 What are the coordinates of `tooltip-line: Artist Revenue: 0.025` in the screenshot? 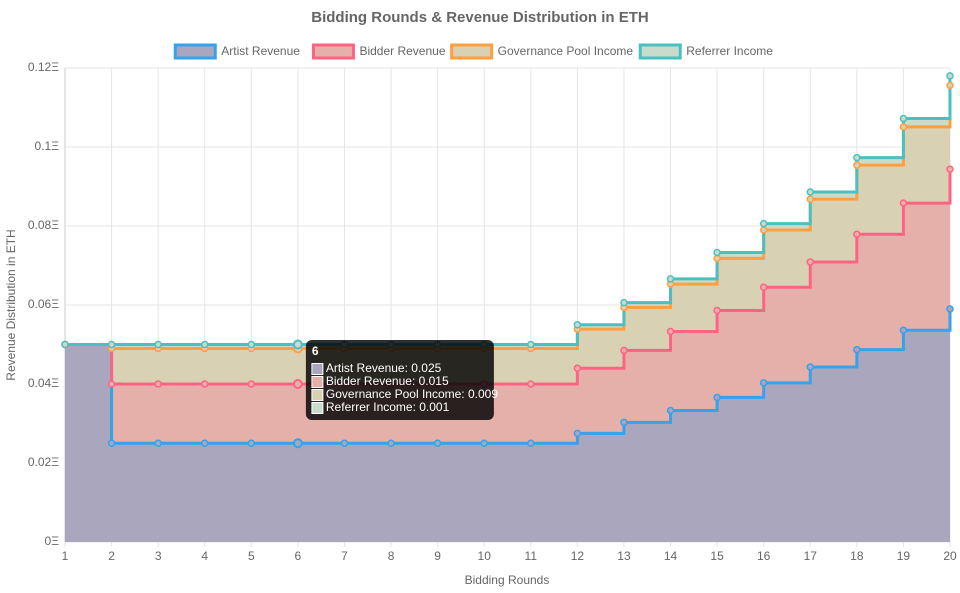 It's located at (384, 368).